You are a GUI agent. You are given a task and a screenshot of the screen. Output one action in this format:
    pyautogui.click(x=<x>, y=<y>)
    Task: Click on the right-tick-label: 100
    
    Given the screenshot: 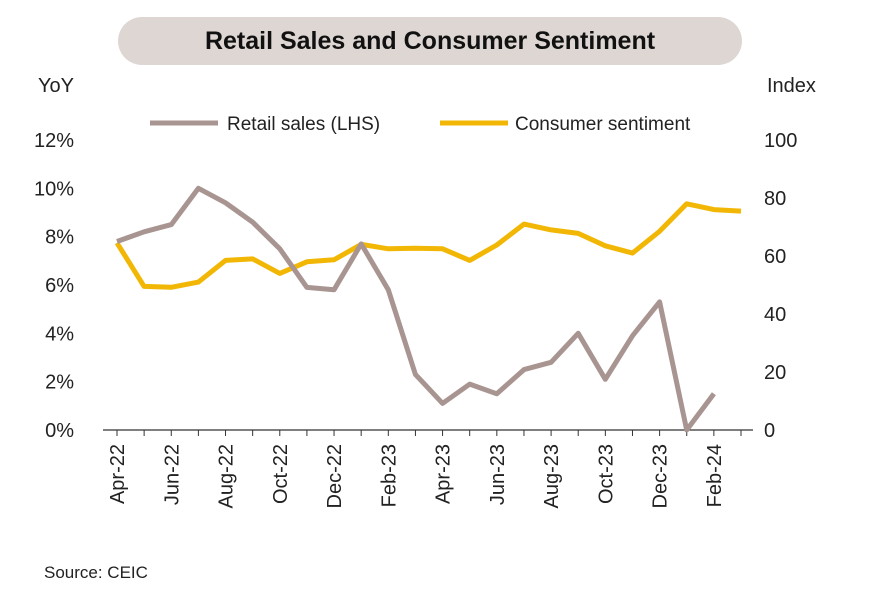 What is the action you would take?
    pyautogui.click(x=780, y=141)
    